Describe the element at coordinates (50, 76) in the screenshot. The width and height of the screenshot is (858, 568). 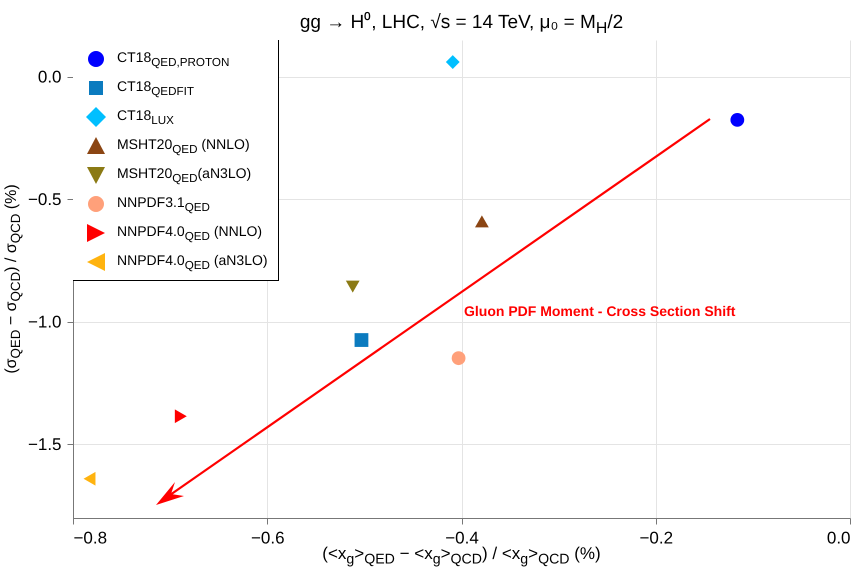
I see `y-tick-label: 0.0` at that location.